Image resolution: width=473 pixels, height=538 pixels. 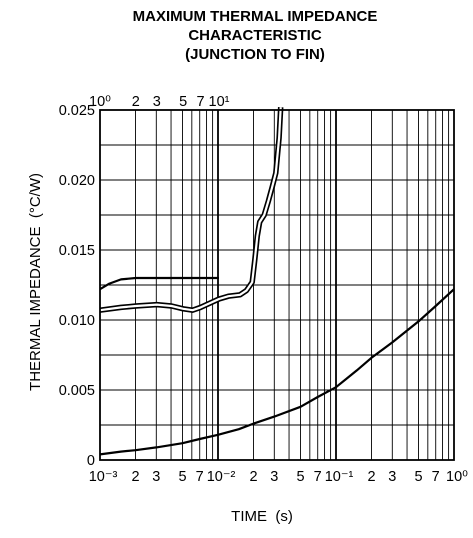 I want to click on x-tick-label: 10⁻¹, so click(x=339, y=477).